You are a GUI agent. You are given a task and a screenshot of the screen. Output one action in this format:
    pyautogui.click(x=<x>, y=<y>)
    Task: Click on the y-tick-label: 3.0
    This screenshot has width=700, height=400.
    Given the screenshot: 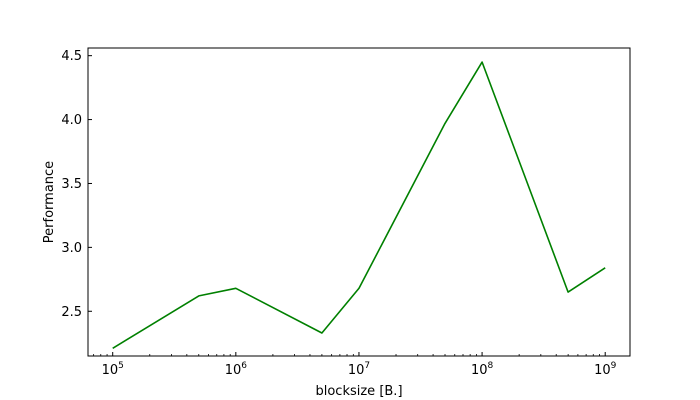 What is the action you would take?
    pyautogui.click(x=71, y=248)
    